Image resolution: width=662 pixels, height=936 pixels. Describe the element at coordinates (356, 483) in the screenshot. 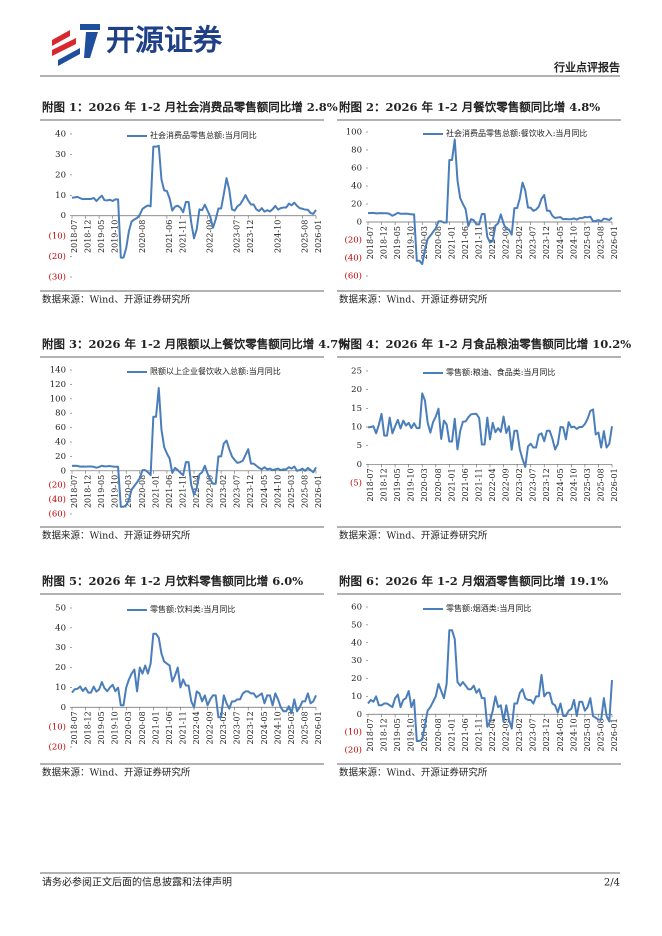

I see `y-tick-label: (5)` at that location.